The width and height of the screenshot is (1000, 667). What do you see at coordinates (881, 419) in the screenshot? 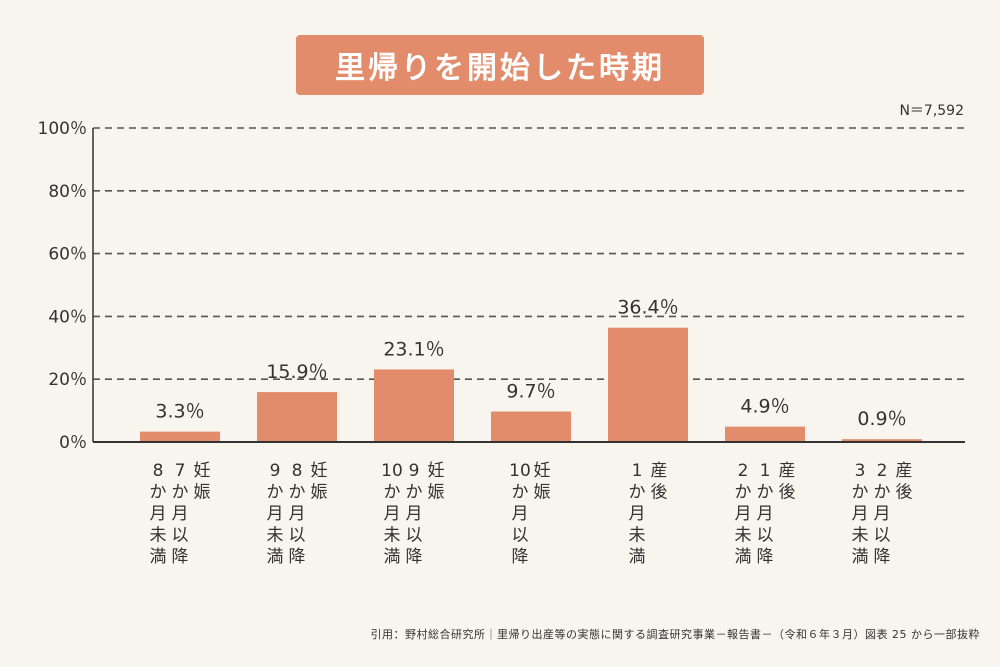
I see `data-label: 0.9％` at bounding box center [881, 419].